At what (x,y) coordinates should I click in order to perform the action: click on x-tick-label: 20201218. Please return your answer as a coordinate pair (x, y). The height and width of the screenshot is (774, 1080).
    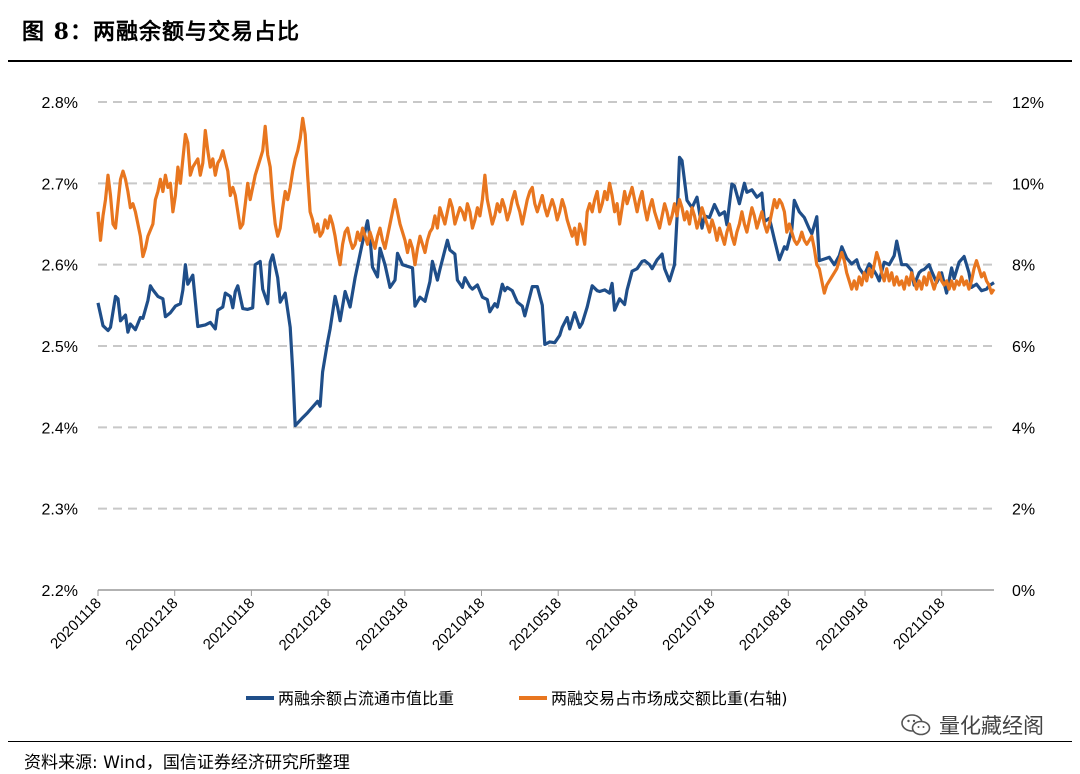
    Looking at the image, I should click on (151, 624).